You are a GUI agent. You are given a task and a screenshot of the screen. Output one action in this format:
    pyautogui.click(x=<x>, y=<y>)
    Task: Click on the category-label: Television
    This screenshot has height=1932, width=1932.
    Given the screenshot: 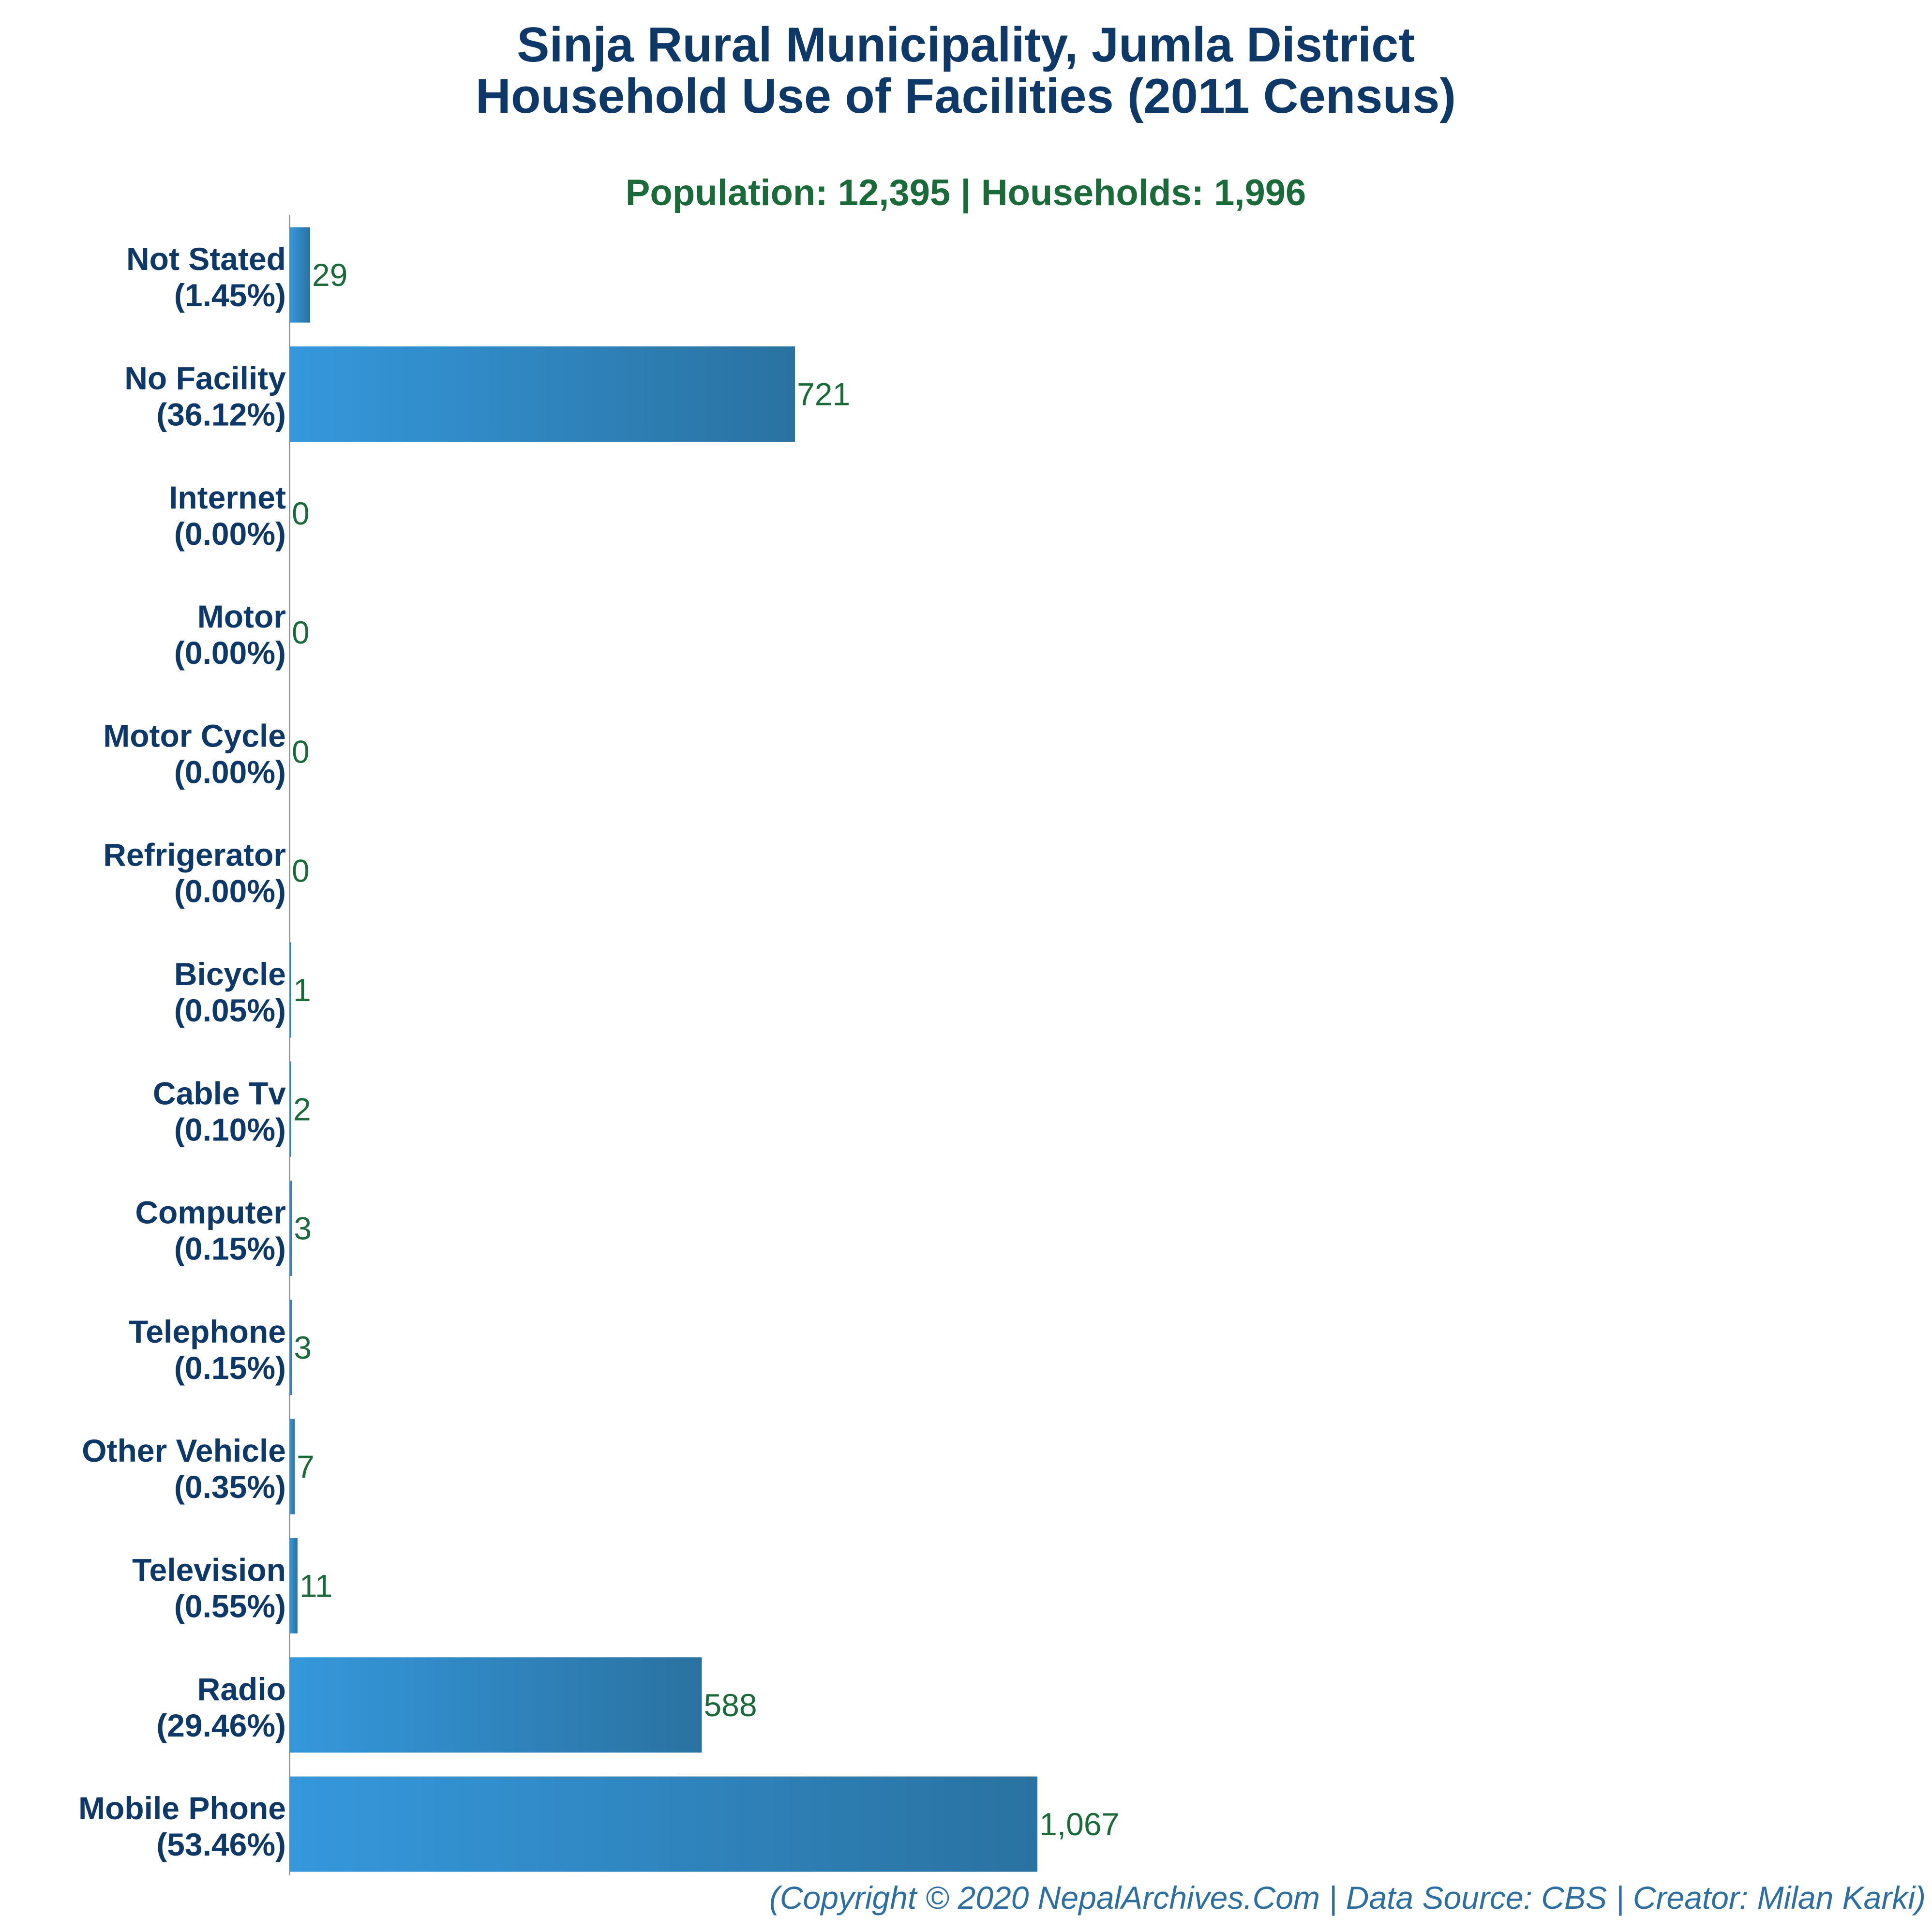 What is the action you would take?
    pyautogui.click(x=209, y=1570)
    